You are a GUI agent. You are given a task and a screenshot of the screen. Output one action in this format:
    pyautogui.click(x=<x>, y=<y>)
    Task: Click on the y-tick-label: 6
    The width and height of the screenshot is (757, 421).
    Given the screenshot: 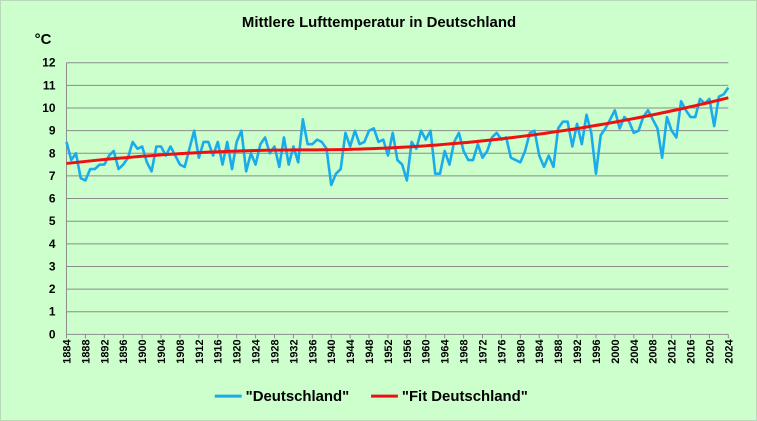 What is the action you would take?
    pyautogui.click(x=52, y=199)
    